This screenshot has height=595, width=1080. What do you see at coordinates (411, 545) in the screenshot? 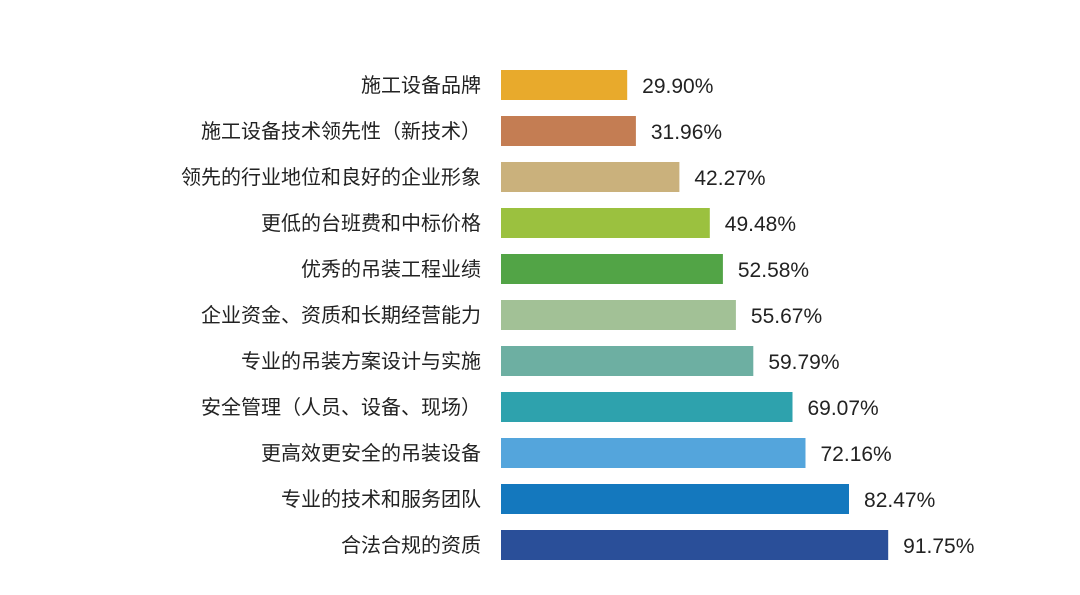
I see `category-label-11: 合法合规的资质` at bounding box center [411, 545].